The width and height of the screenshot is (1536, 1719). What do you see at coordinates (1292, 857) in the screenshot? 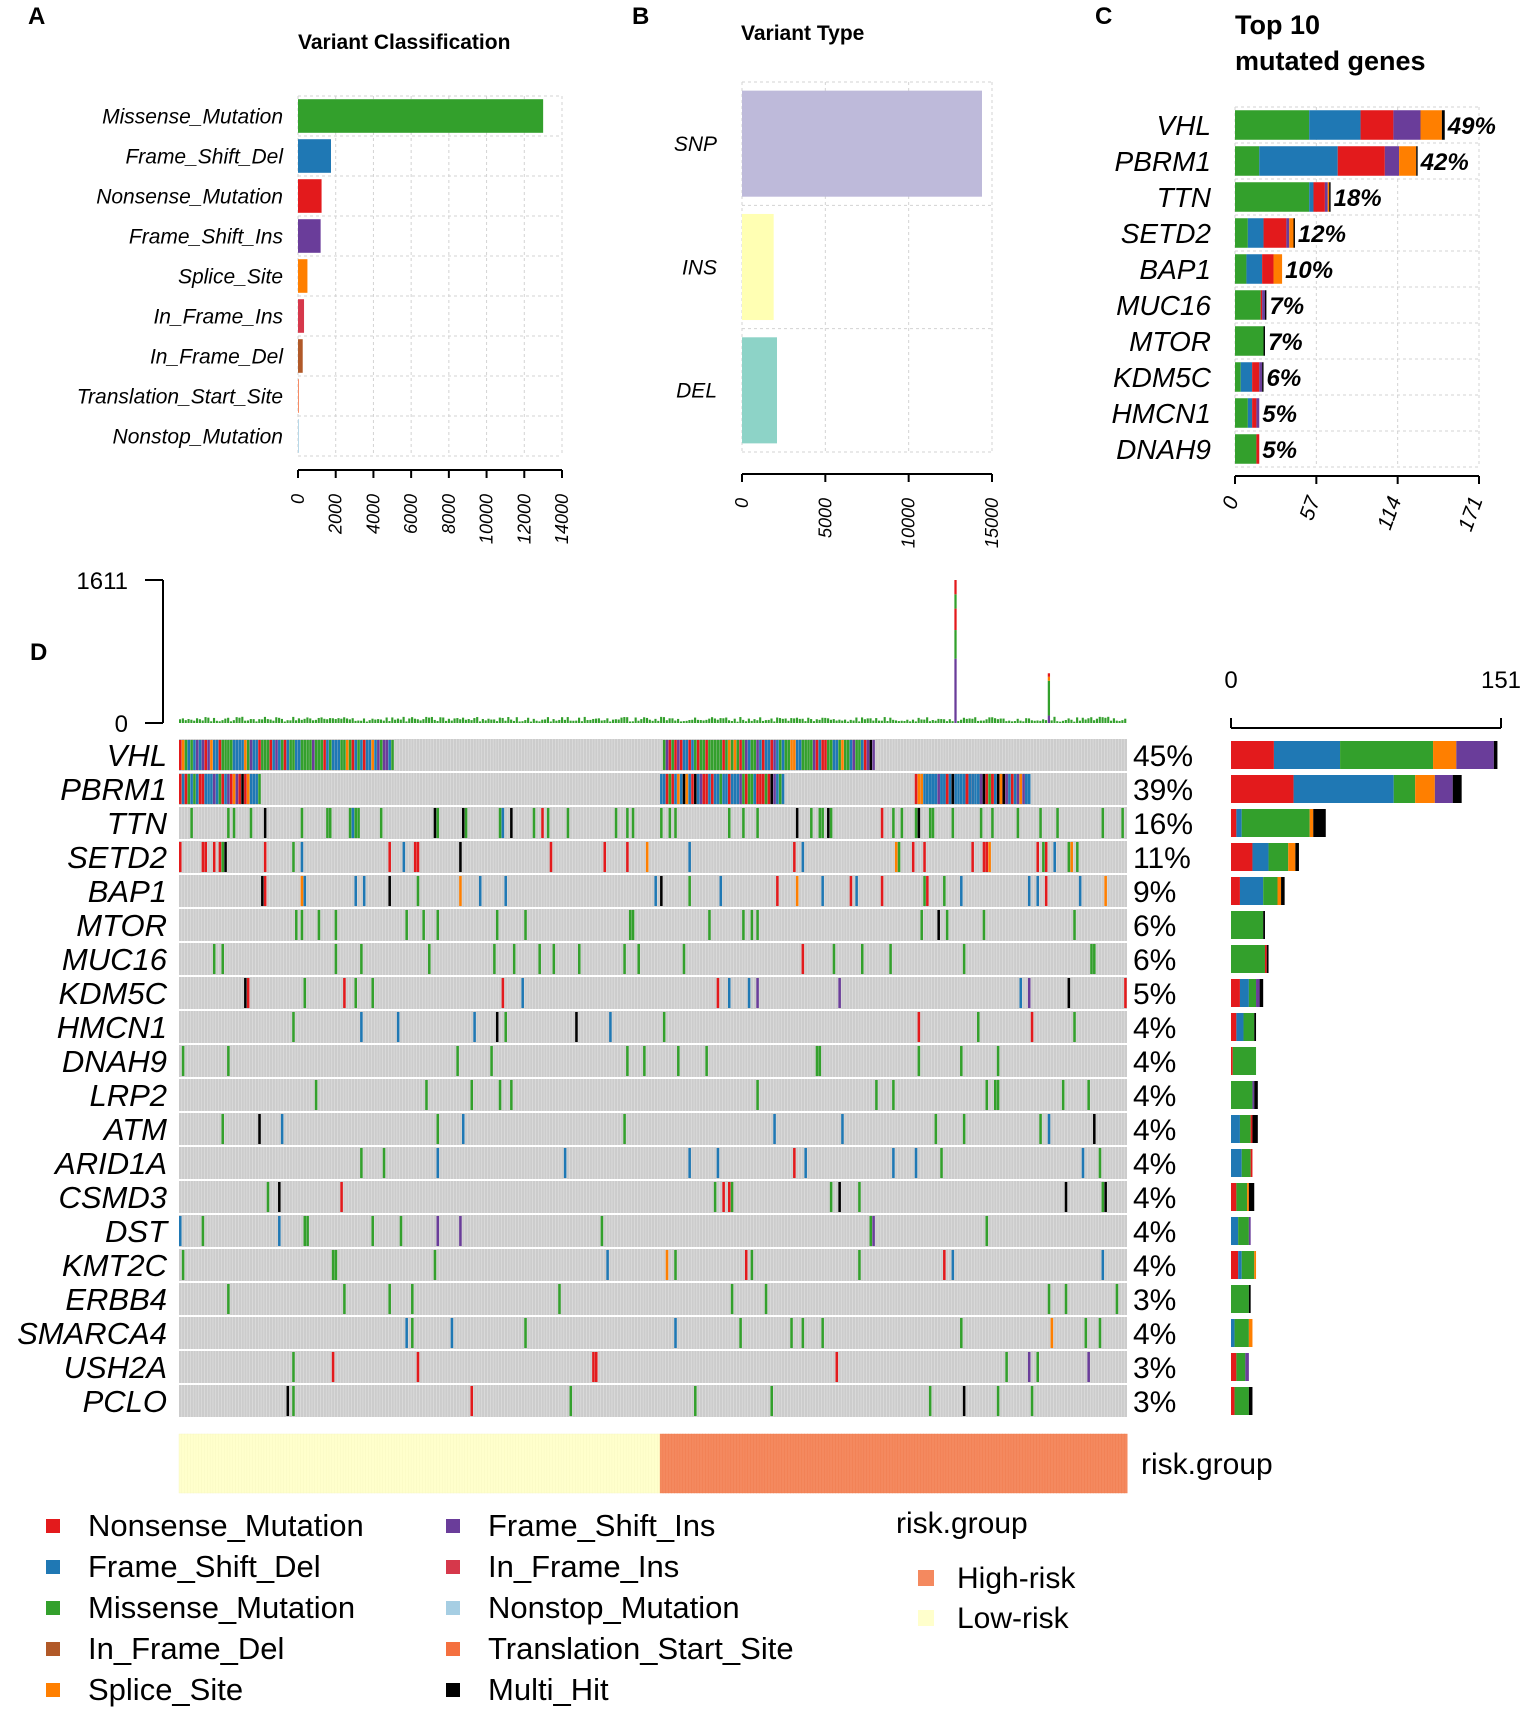
I see `gene-bar-segment-setd2-splice` at bounding box center [1292, 857].